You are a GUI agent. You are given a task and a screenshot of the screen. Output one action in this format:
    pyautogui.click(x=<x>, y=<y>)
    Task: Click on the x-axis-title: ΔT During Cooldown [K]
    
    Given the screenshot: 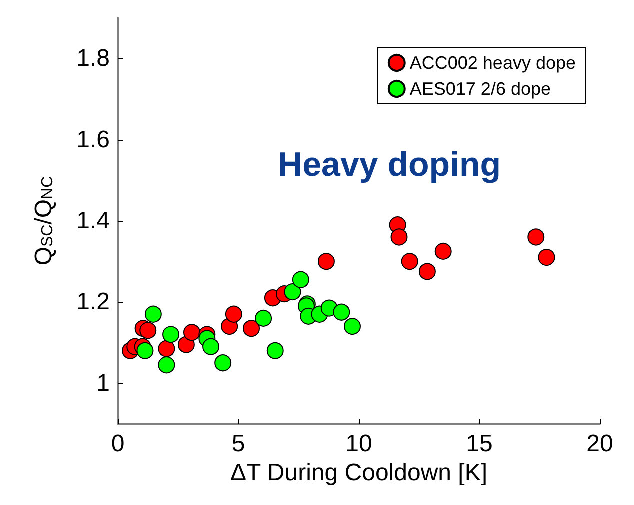 What is the action you would take?
    pyautogui.click(x=359, y=472)
    